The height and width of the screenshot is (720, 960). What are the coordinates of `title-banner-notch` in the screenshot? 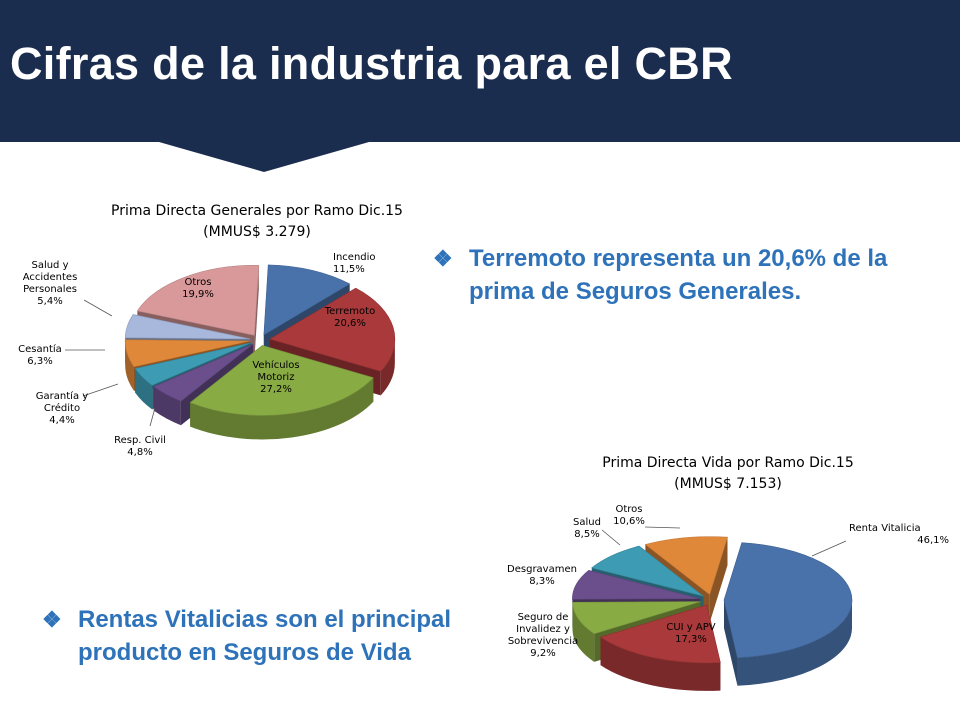 It's located at (264, 156).